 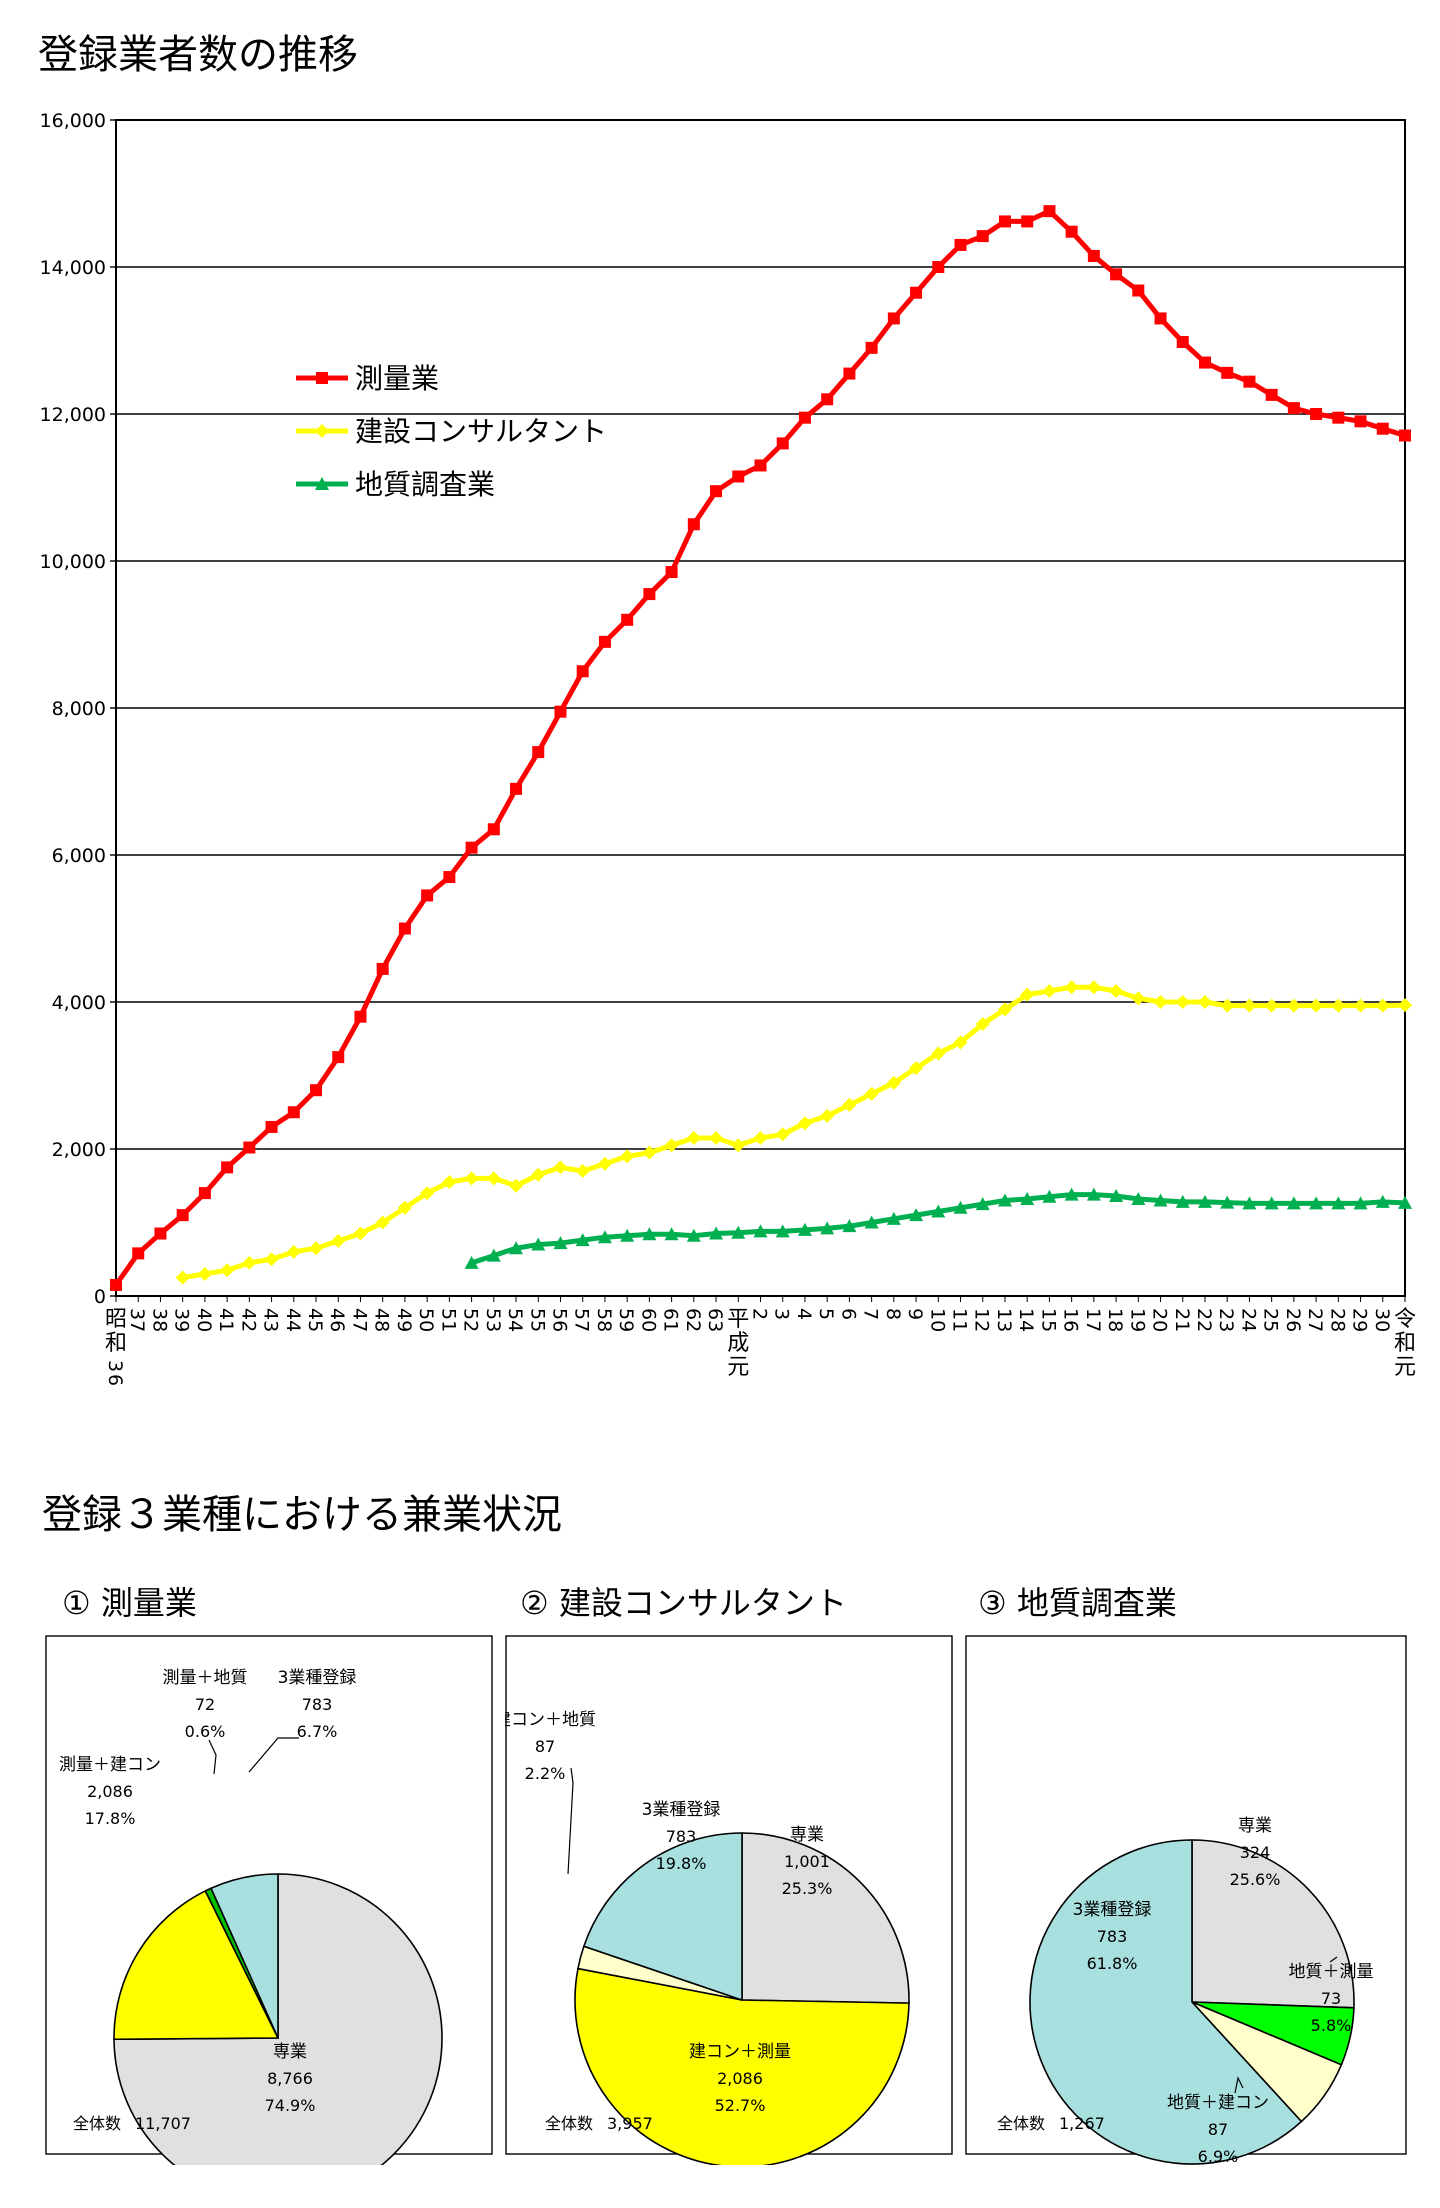 What do you see at coordinates (715, 1320) in the screenshot?
I see `svg-text: 63` at bounding box center [715, 1320].